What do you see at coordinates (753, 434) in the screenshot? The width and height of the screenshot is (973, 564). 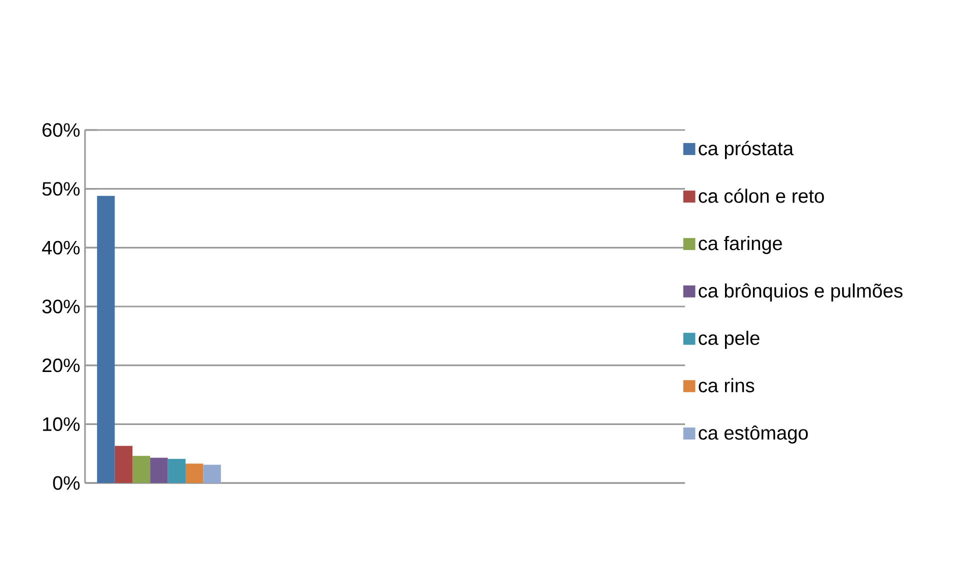 I see `legend-label: ca estômago` at bounding box center [753, 434].